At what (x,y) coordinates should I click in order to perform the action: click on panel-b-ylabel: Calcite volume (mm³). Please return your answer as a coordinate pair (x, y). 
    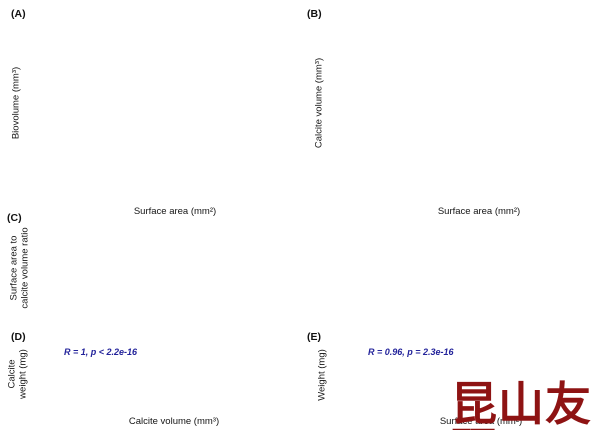
    Looking at the image, I should click on (319, 103).